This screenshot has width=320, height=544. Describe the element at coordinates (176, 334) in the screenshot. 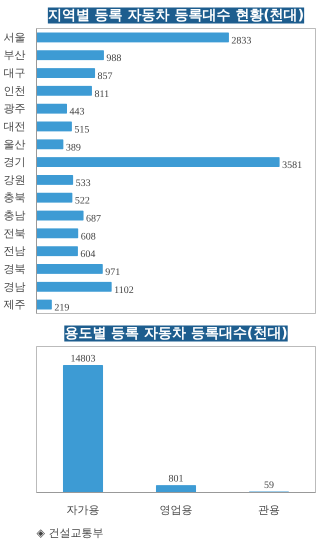

I see `chart-title: 용도별 등록 자동차 등록대수(천대)` at that location.